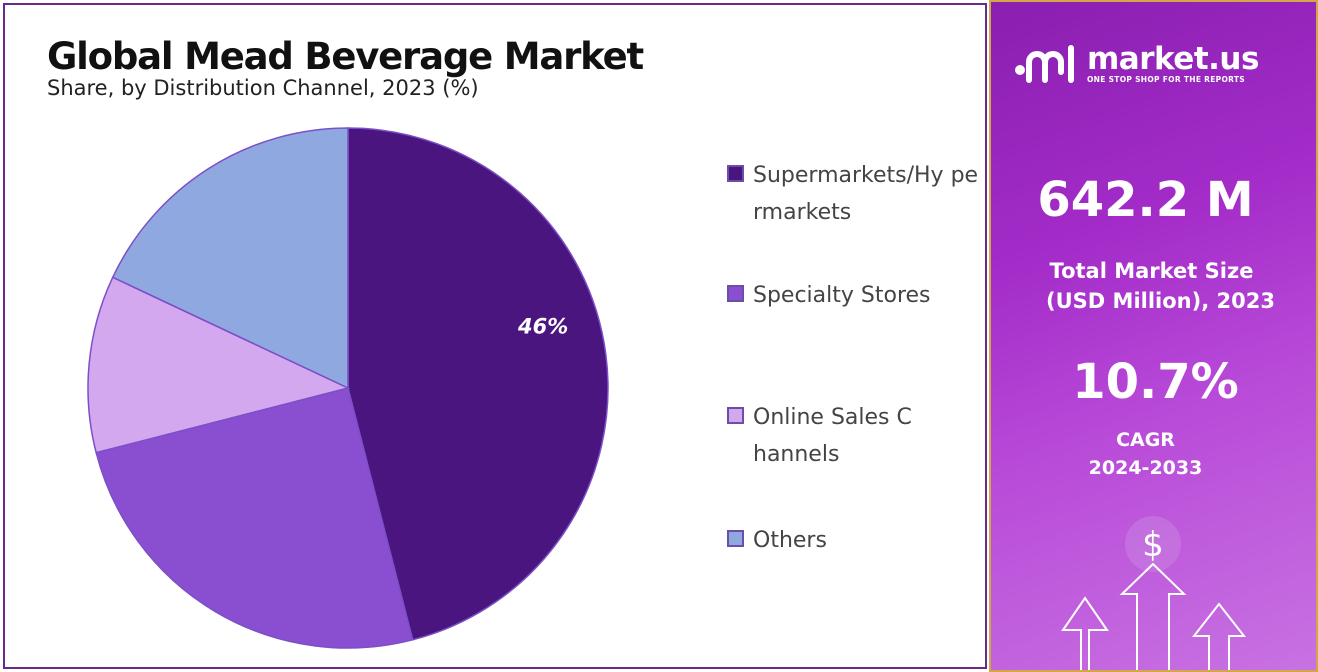 The width and height of the screenshot is (1318, 672). I want to click on chart-title: Global Mead Beverage Market, so click(345, 56).